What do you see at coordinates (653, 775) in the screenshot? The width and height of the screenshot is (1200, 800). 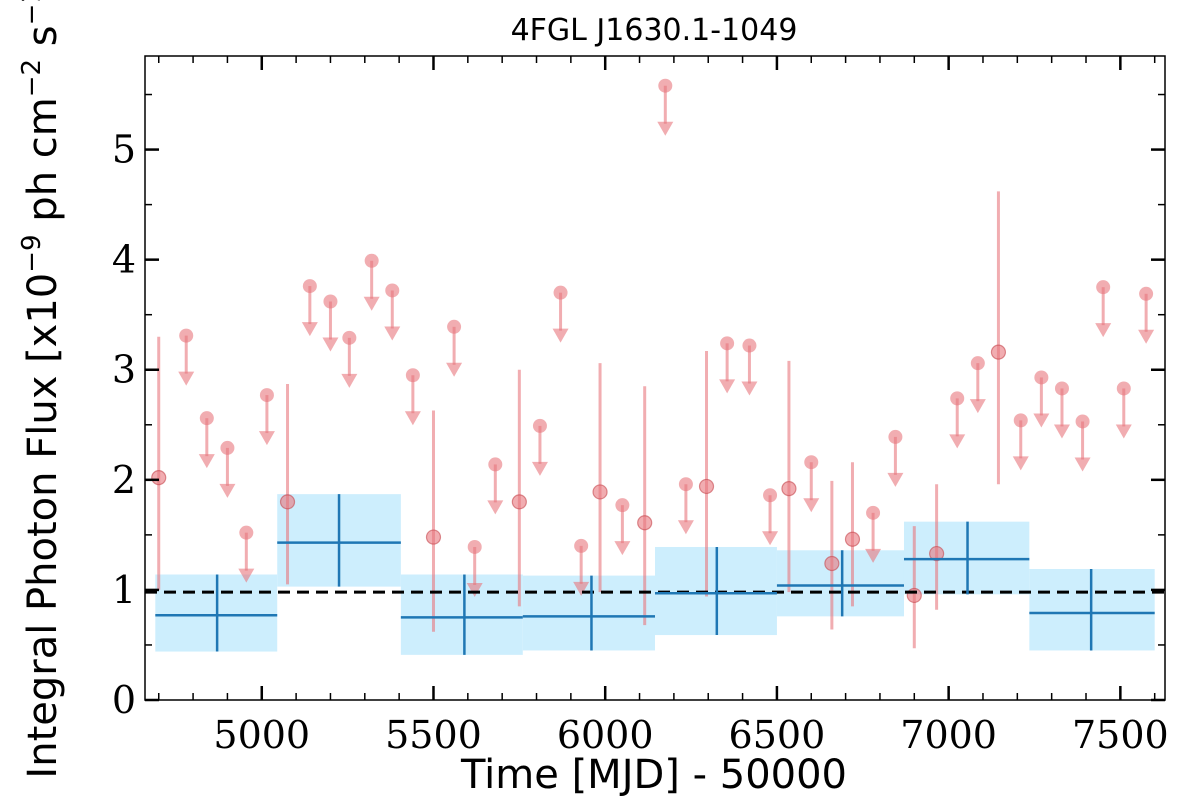 I see `x-axis-title: Time [MJD] - 50000` at bounding box center [653, 775].